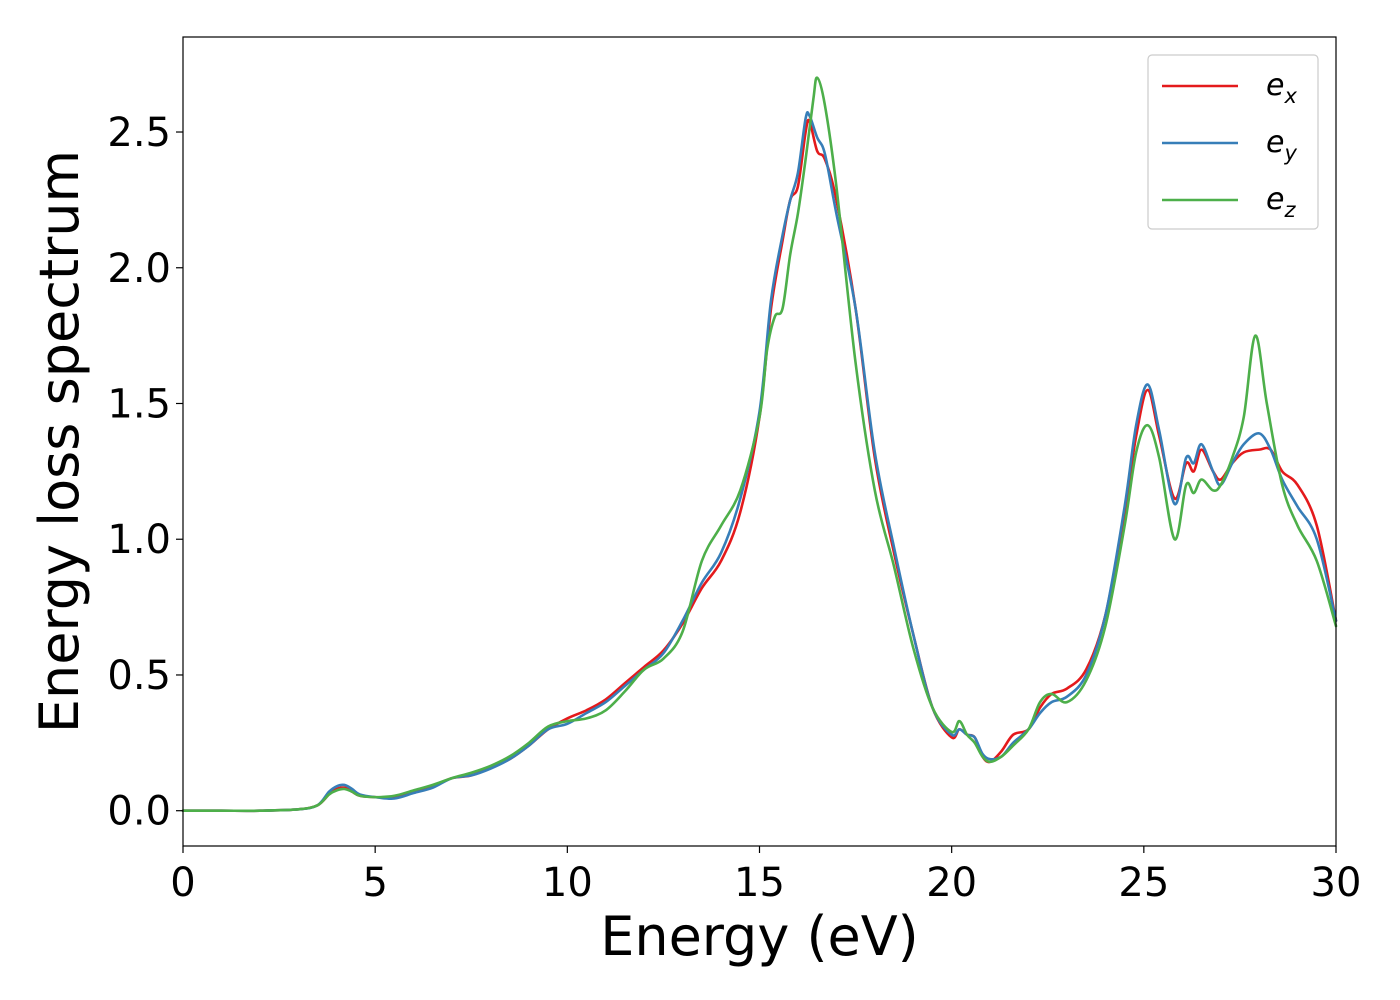  Describe the element at coordinates (951, 883) in the screenshot. I see `x-tick-label: 20` at that location.